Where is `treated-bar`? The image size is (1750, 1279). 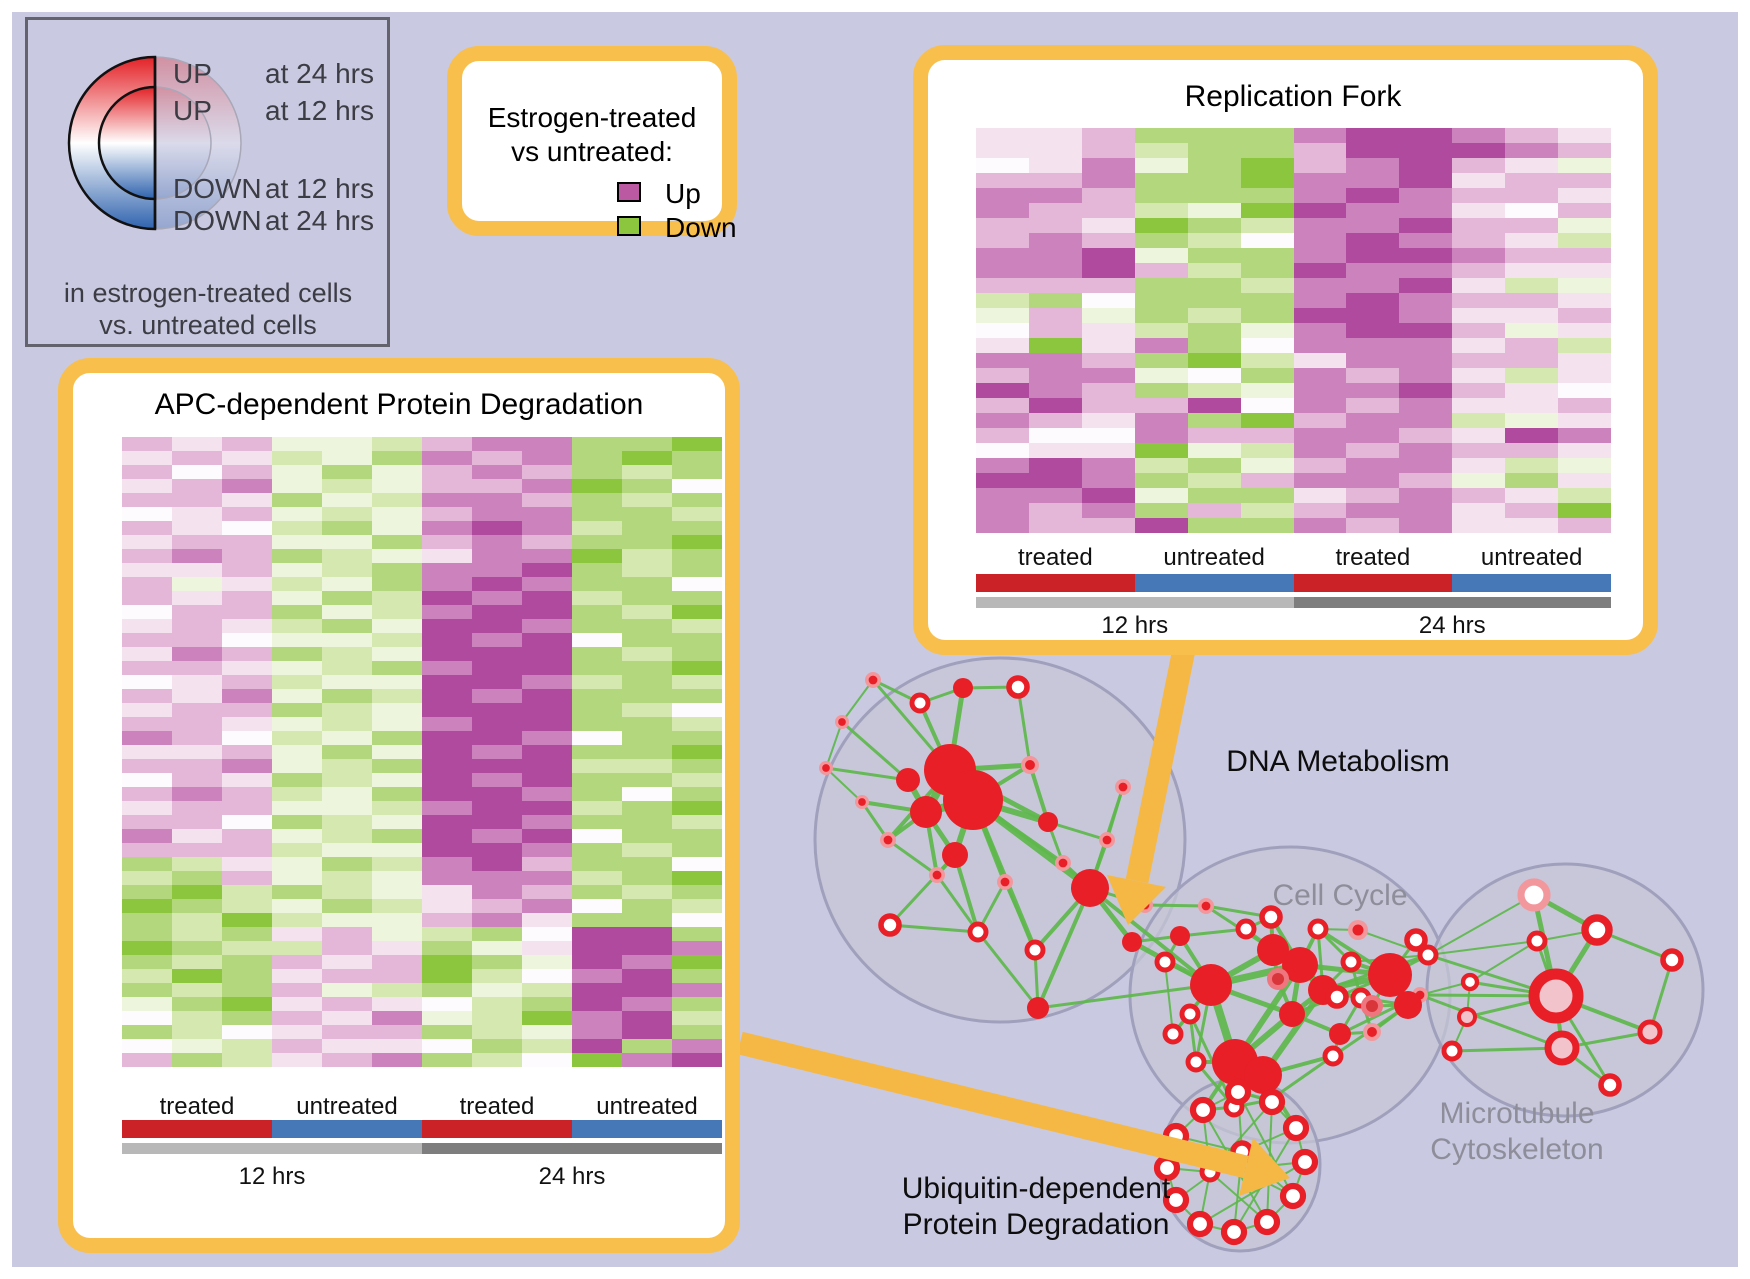 treated-bar is located at coordinates (197, 1129).